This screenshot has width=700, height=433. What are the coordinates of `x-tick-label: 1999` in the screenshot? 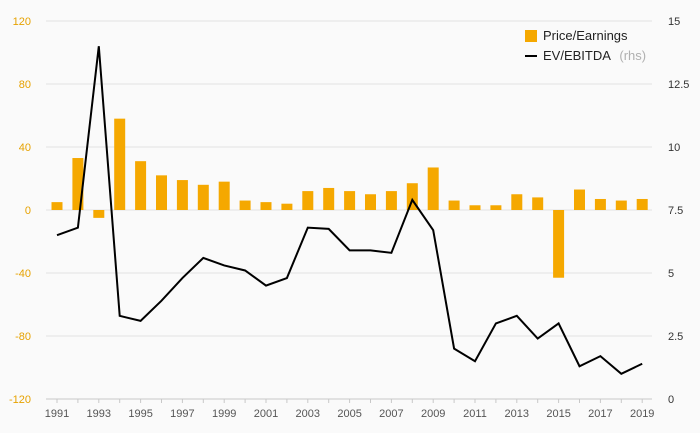 It's located at (224, 414).